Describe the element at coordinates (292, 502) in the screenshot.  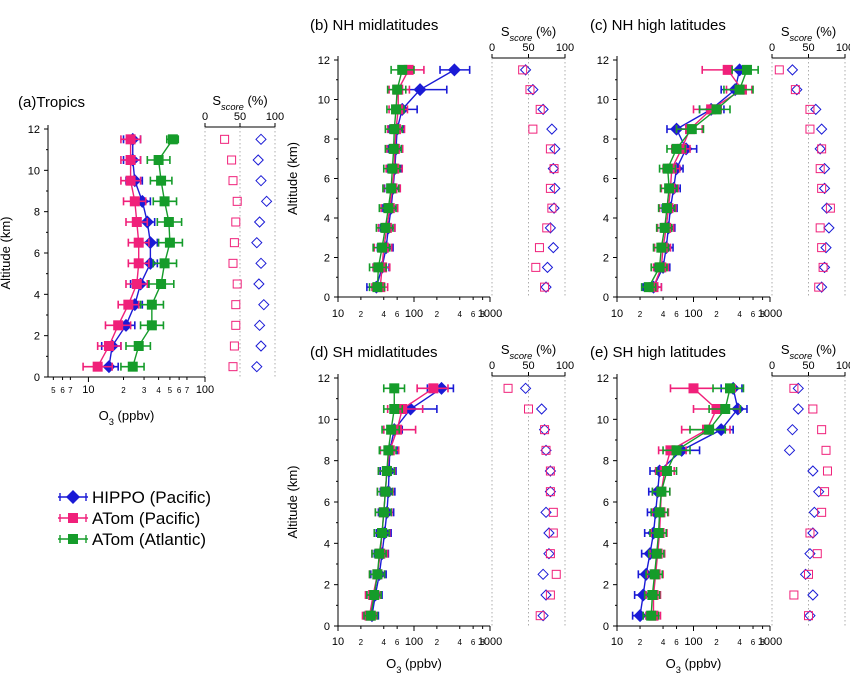
I see `y-axis-label: Altitude (km)` at that location.